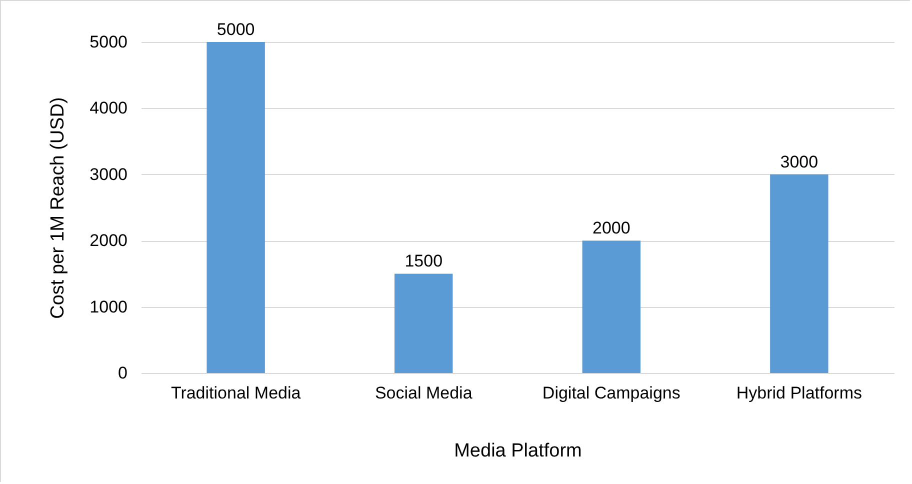  I want to click on x-tick-label: Traditional Media, so click(236, 393).